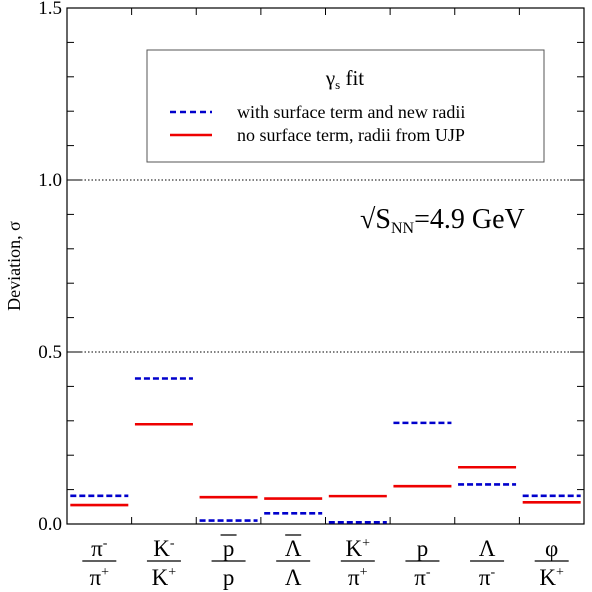 Image resolution: width=592 pixels, height=592 pixels. What do you see at coordinates (442, 220) in the screenshot?
I see `energy-annotation: √SNN=4.9 GeV` at bounding box center [442, 220].